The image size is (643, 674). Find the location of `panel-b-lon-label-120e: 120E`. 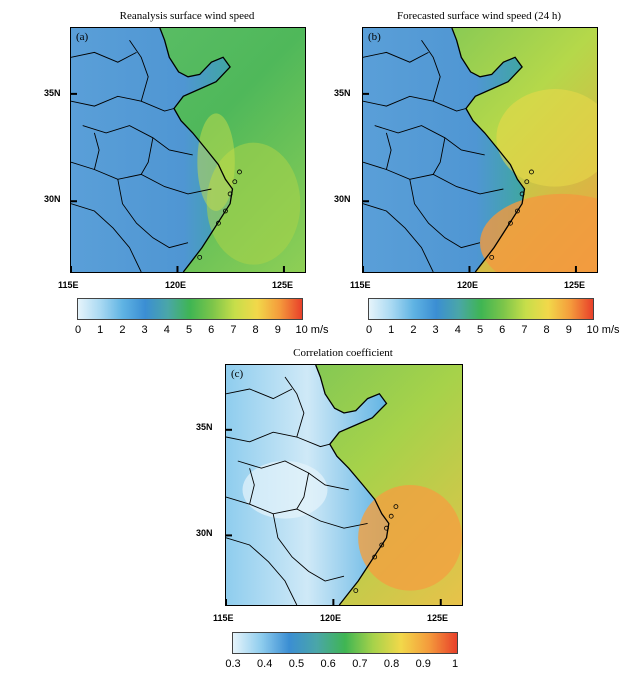

panel-b-lon-label-120e: 120E is located at coordinates (468, 285).